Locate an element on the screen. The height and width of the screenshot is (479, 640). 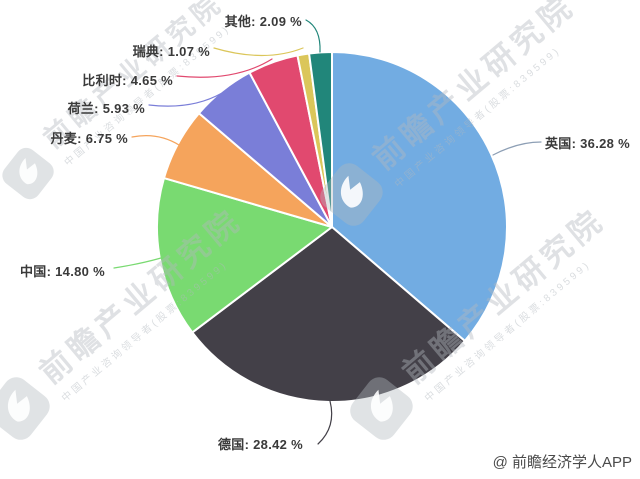
leader-line-germany is located at coordinates (325, 422).